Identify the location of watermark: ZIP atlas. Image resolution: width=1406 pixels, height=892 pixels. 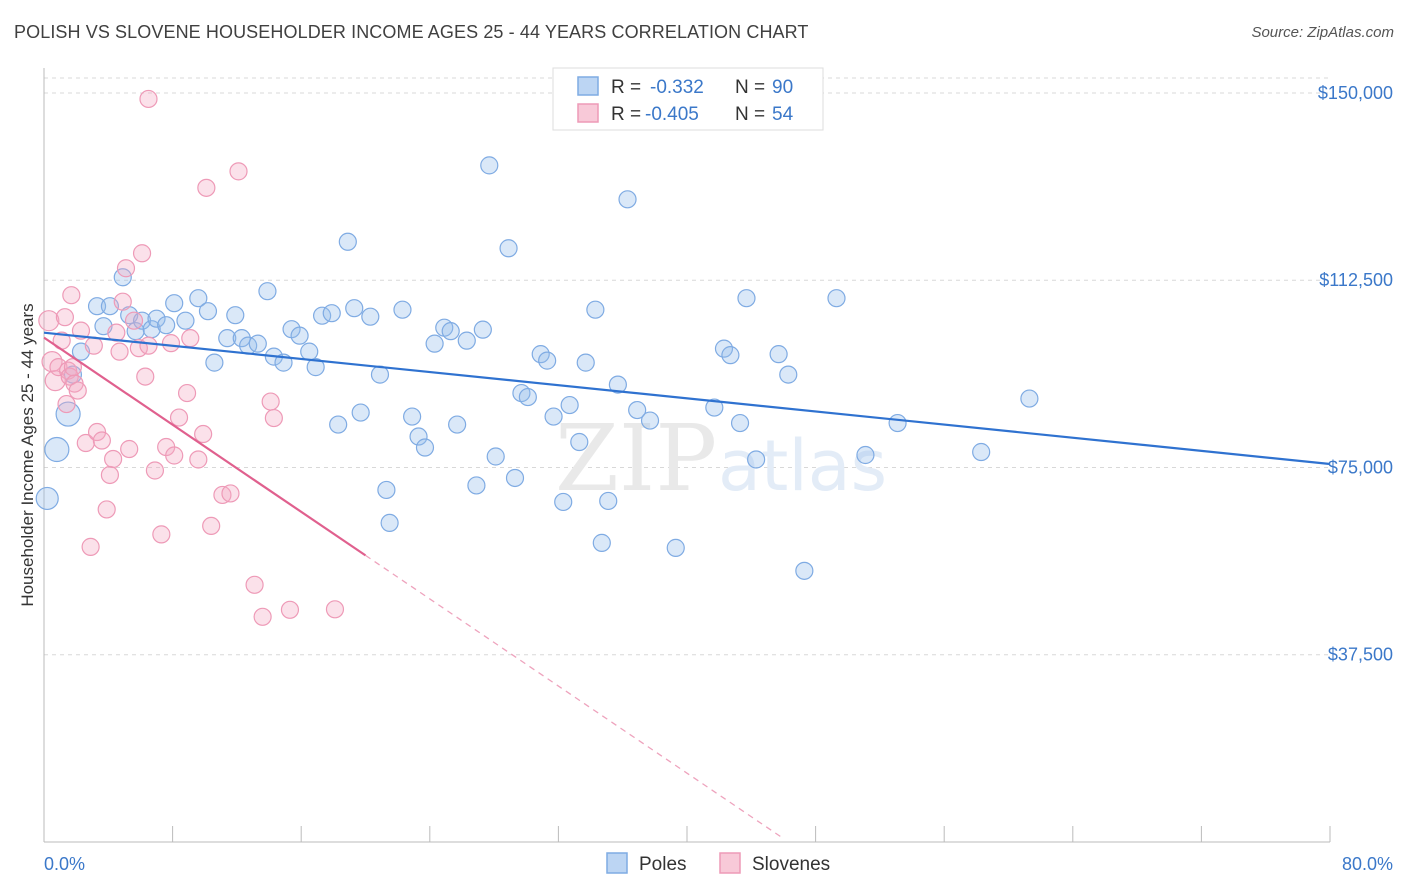
(721, 458).